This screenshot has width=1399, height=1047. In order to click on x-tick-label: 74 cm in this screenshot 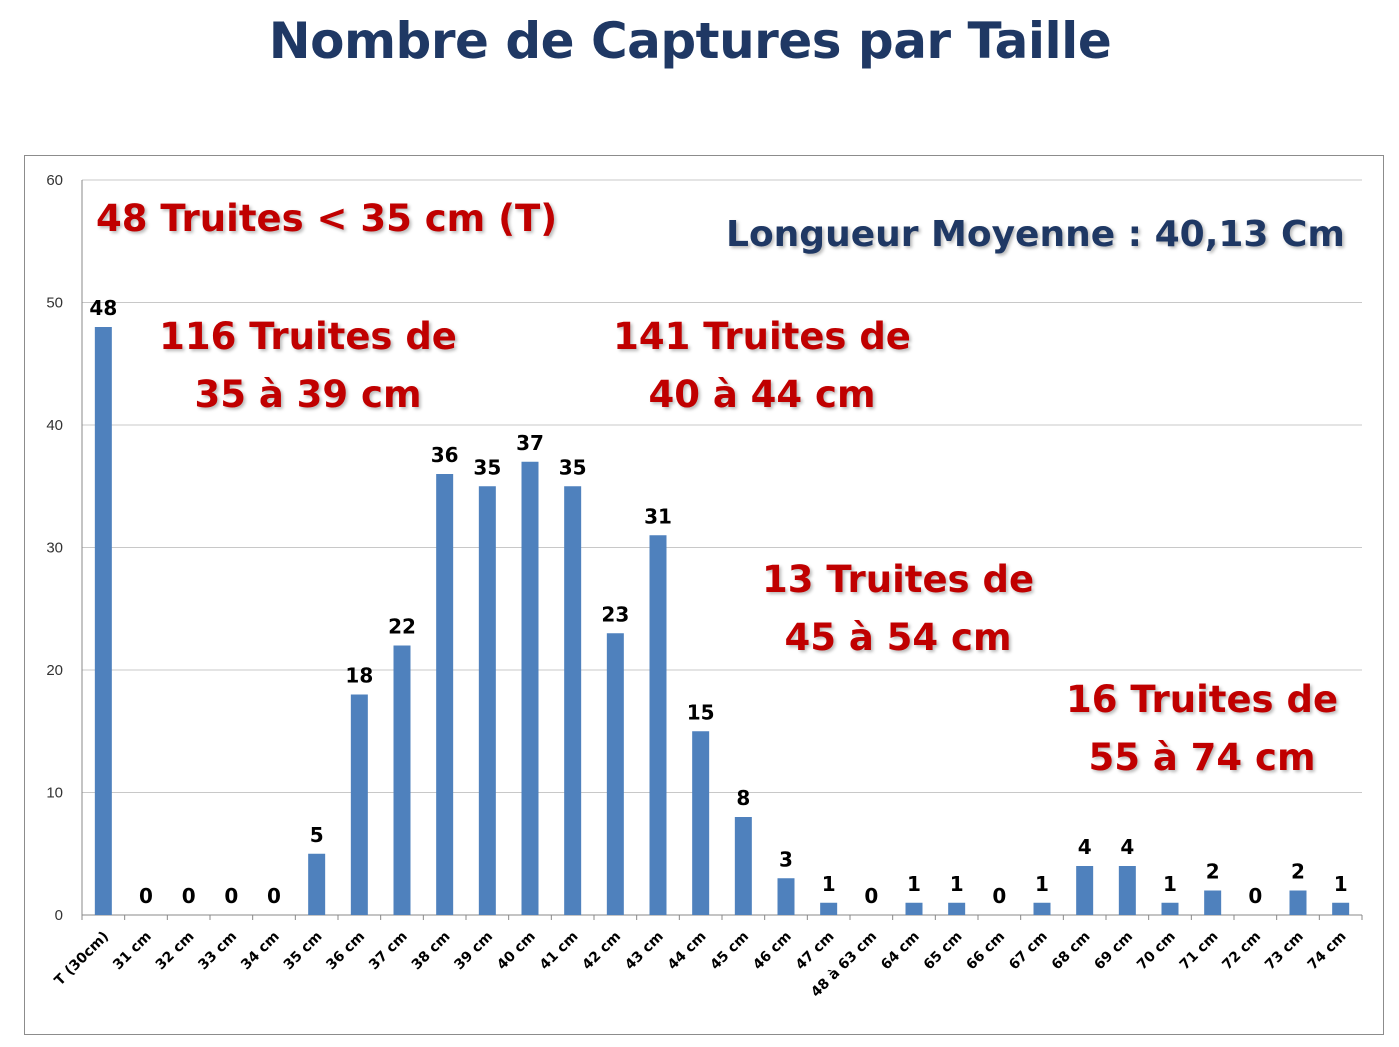, I will do `click(1327, 951)`.